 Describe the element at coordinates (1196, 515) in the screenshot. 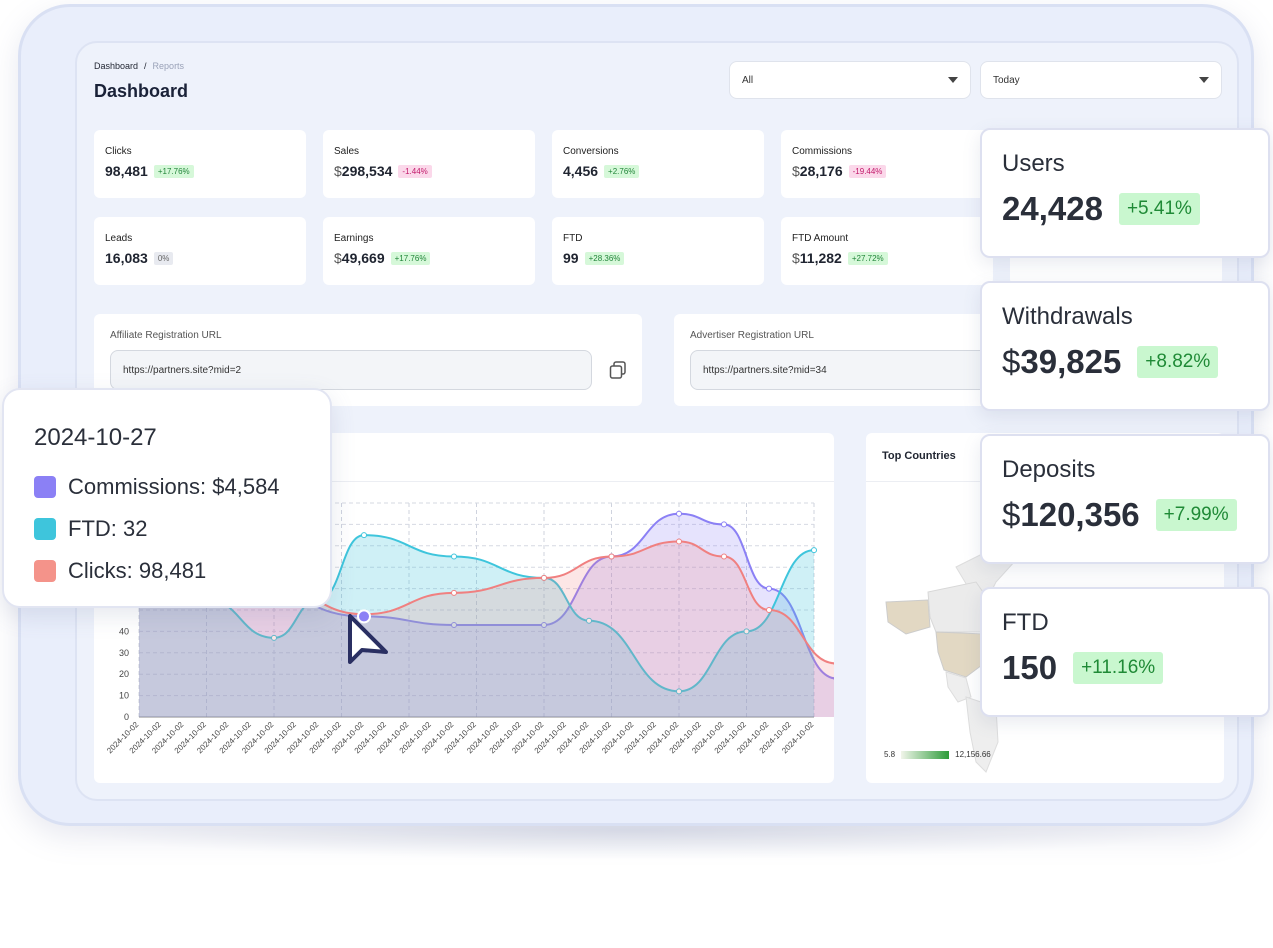

I see `change-badge: +7.99%` at that location.